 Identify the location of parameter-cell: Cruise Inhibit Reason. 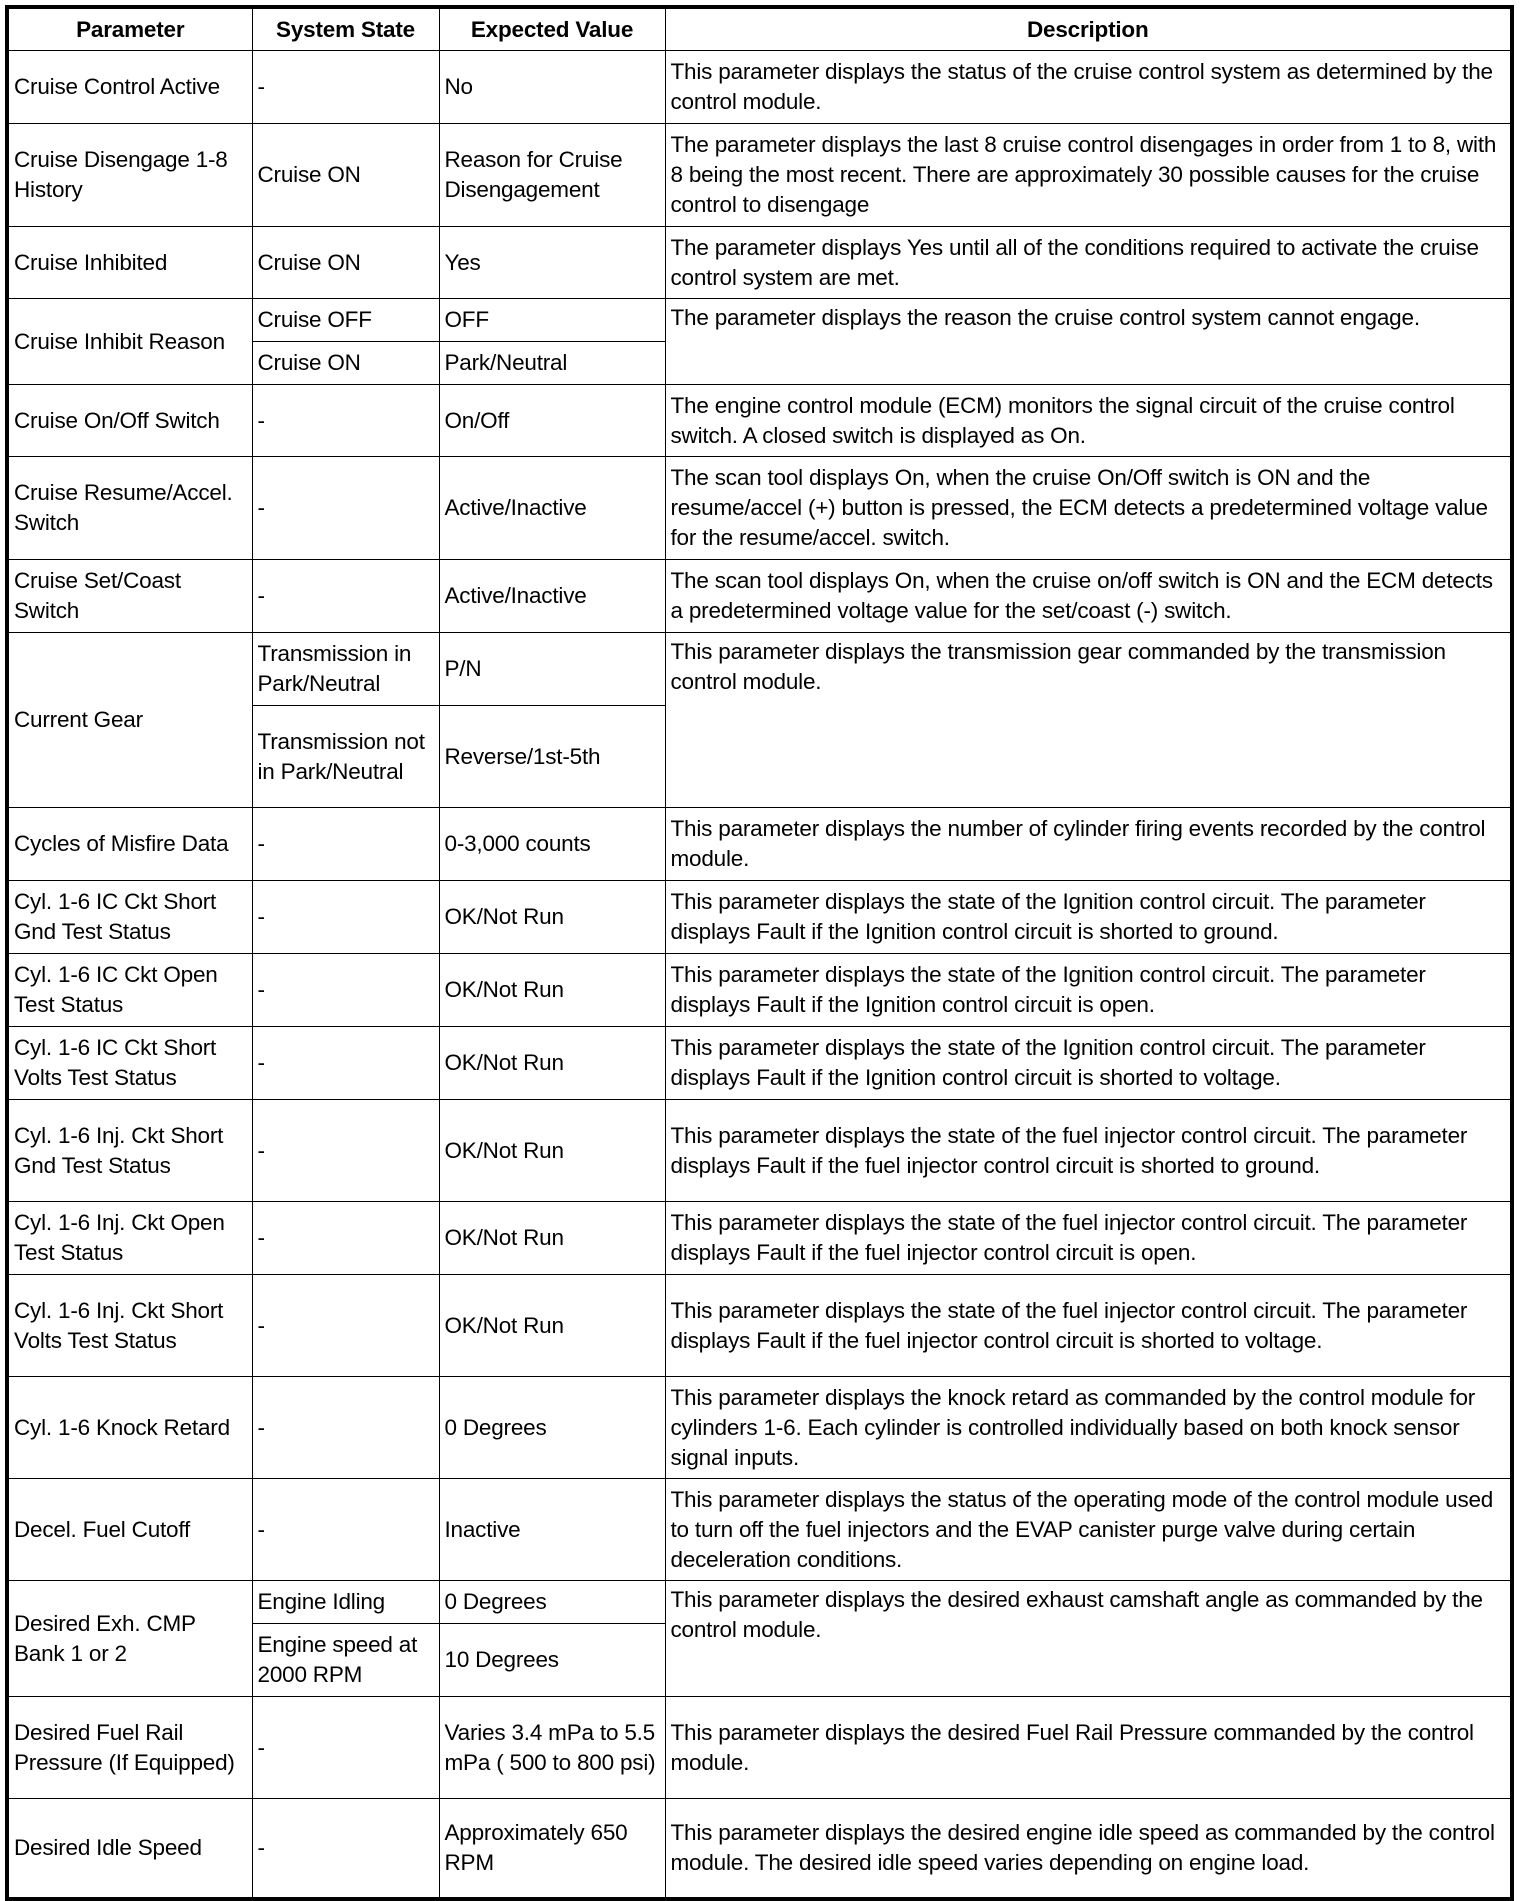
(129, 341).